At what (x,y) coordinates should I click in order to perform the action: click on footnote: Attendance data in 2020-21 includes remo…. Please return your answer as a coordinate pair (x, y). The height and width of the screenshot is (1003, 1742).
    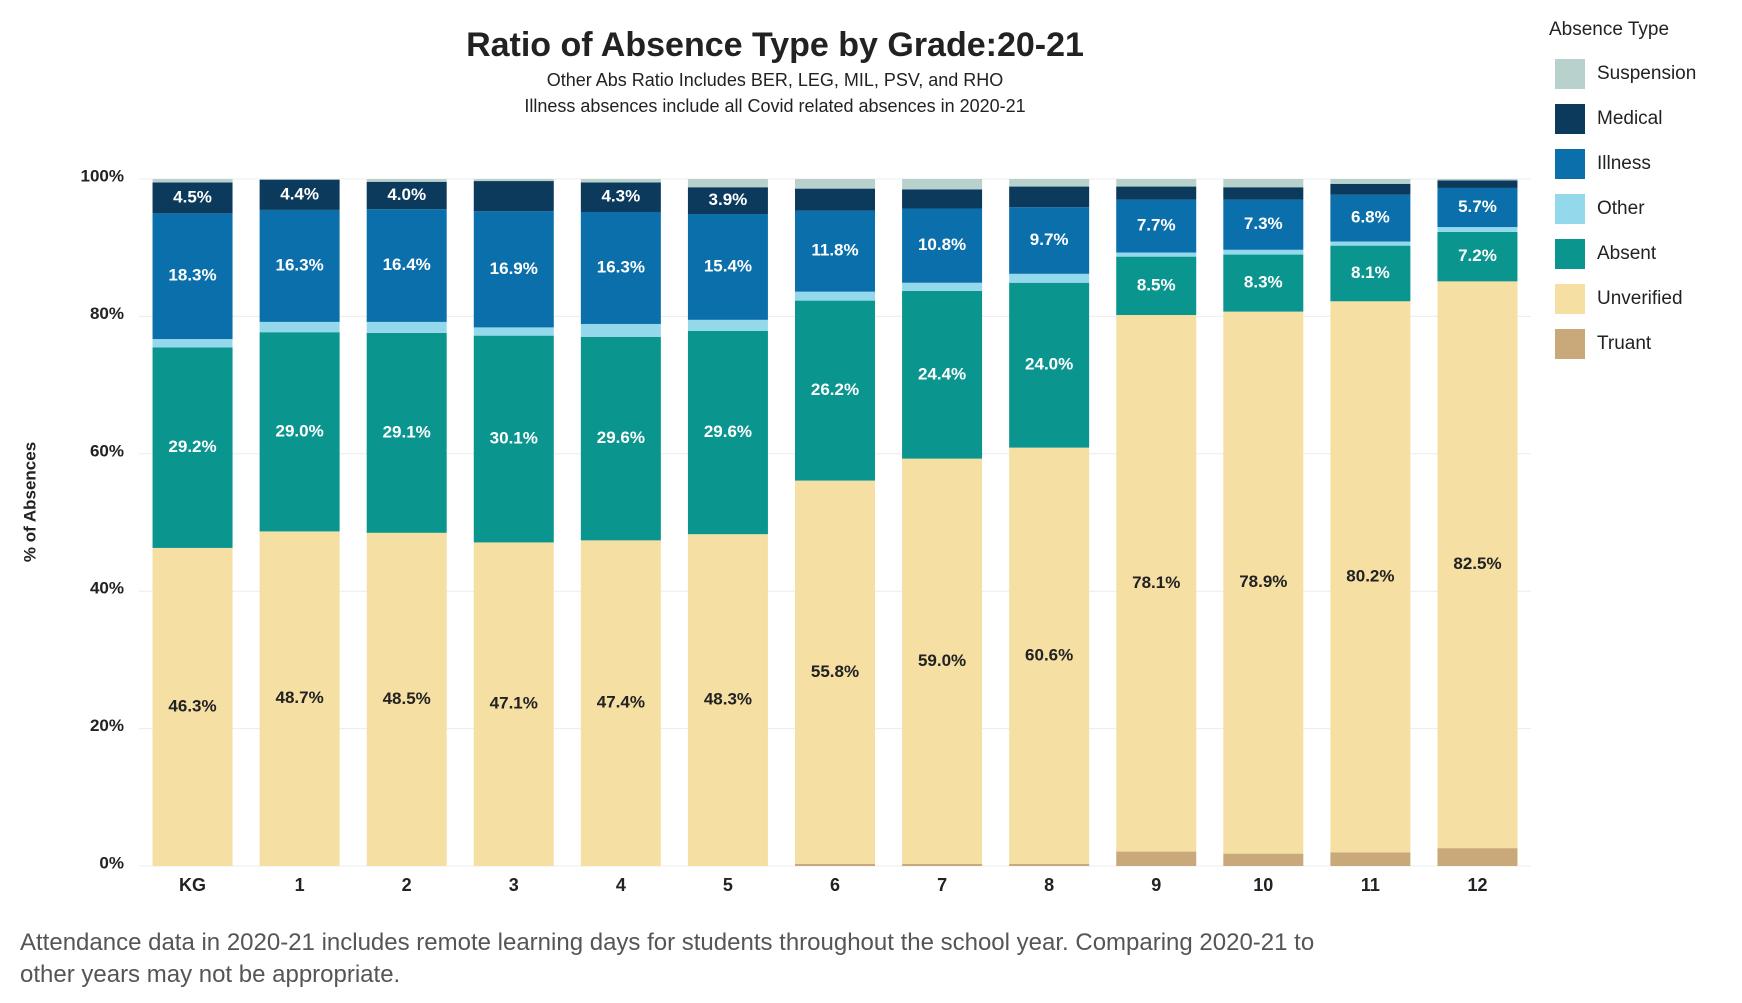
    Looking at the image, I should click on (667, 958).